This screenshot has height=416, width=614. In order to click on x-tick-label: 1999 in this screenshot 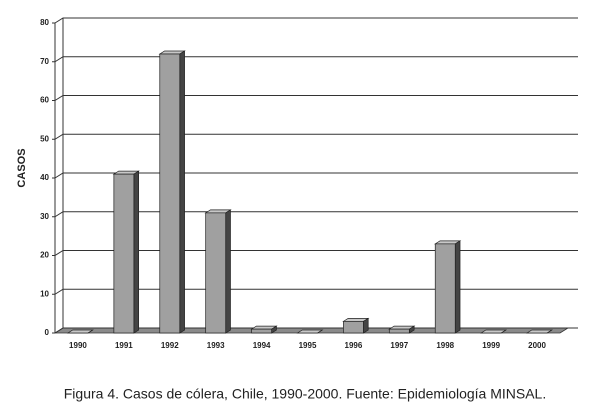, I will do `click(491, 345)`.